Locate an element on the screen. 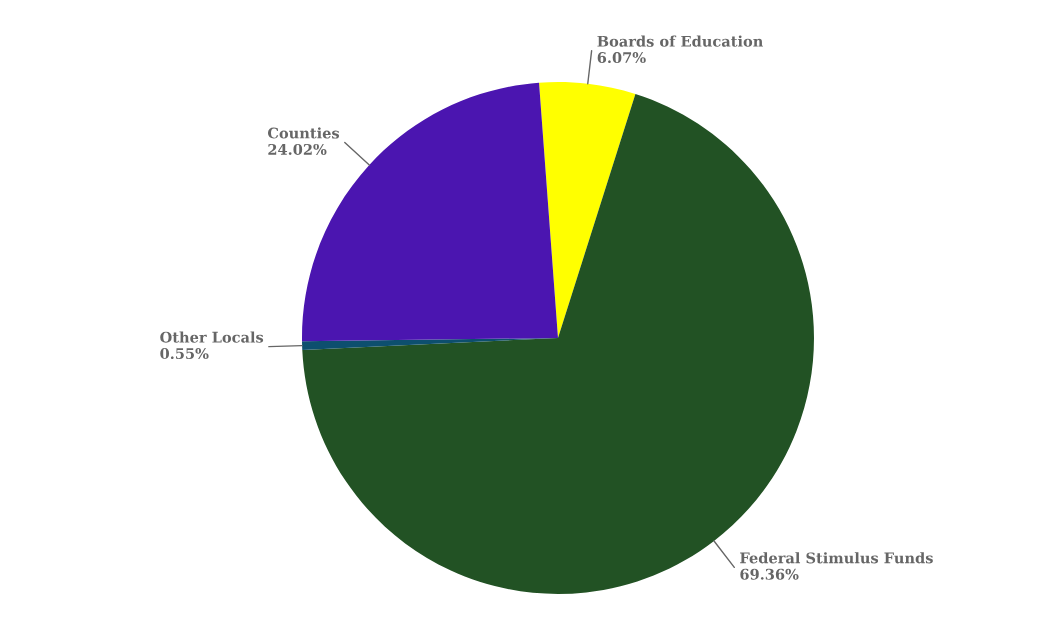 Image resolution: width=1039 pixels, height=633 pixels. slice-label: Counties is located at coordinates (303, 133).